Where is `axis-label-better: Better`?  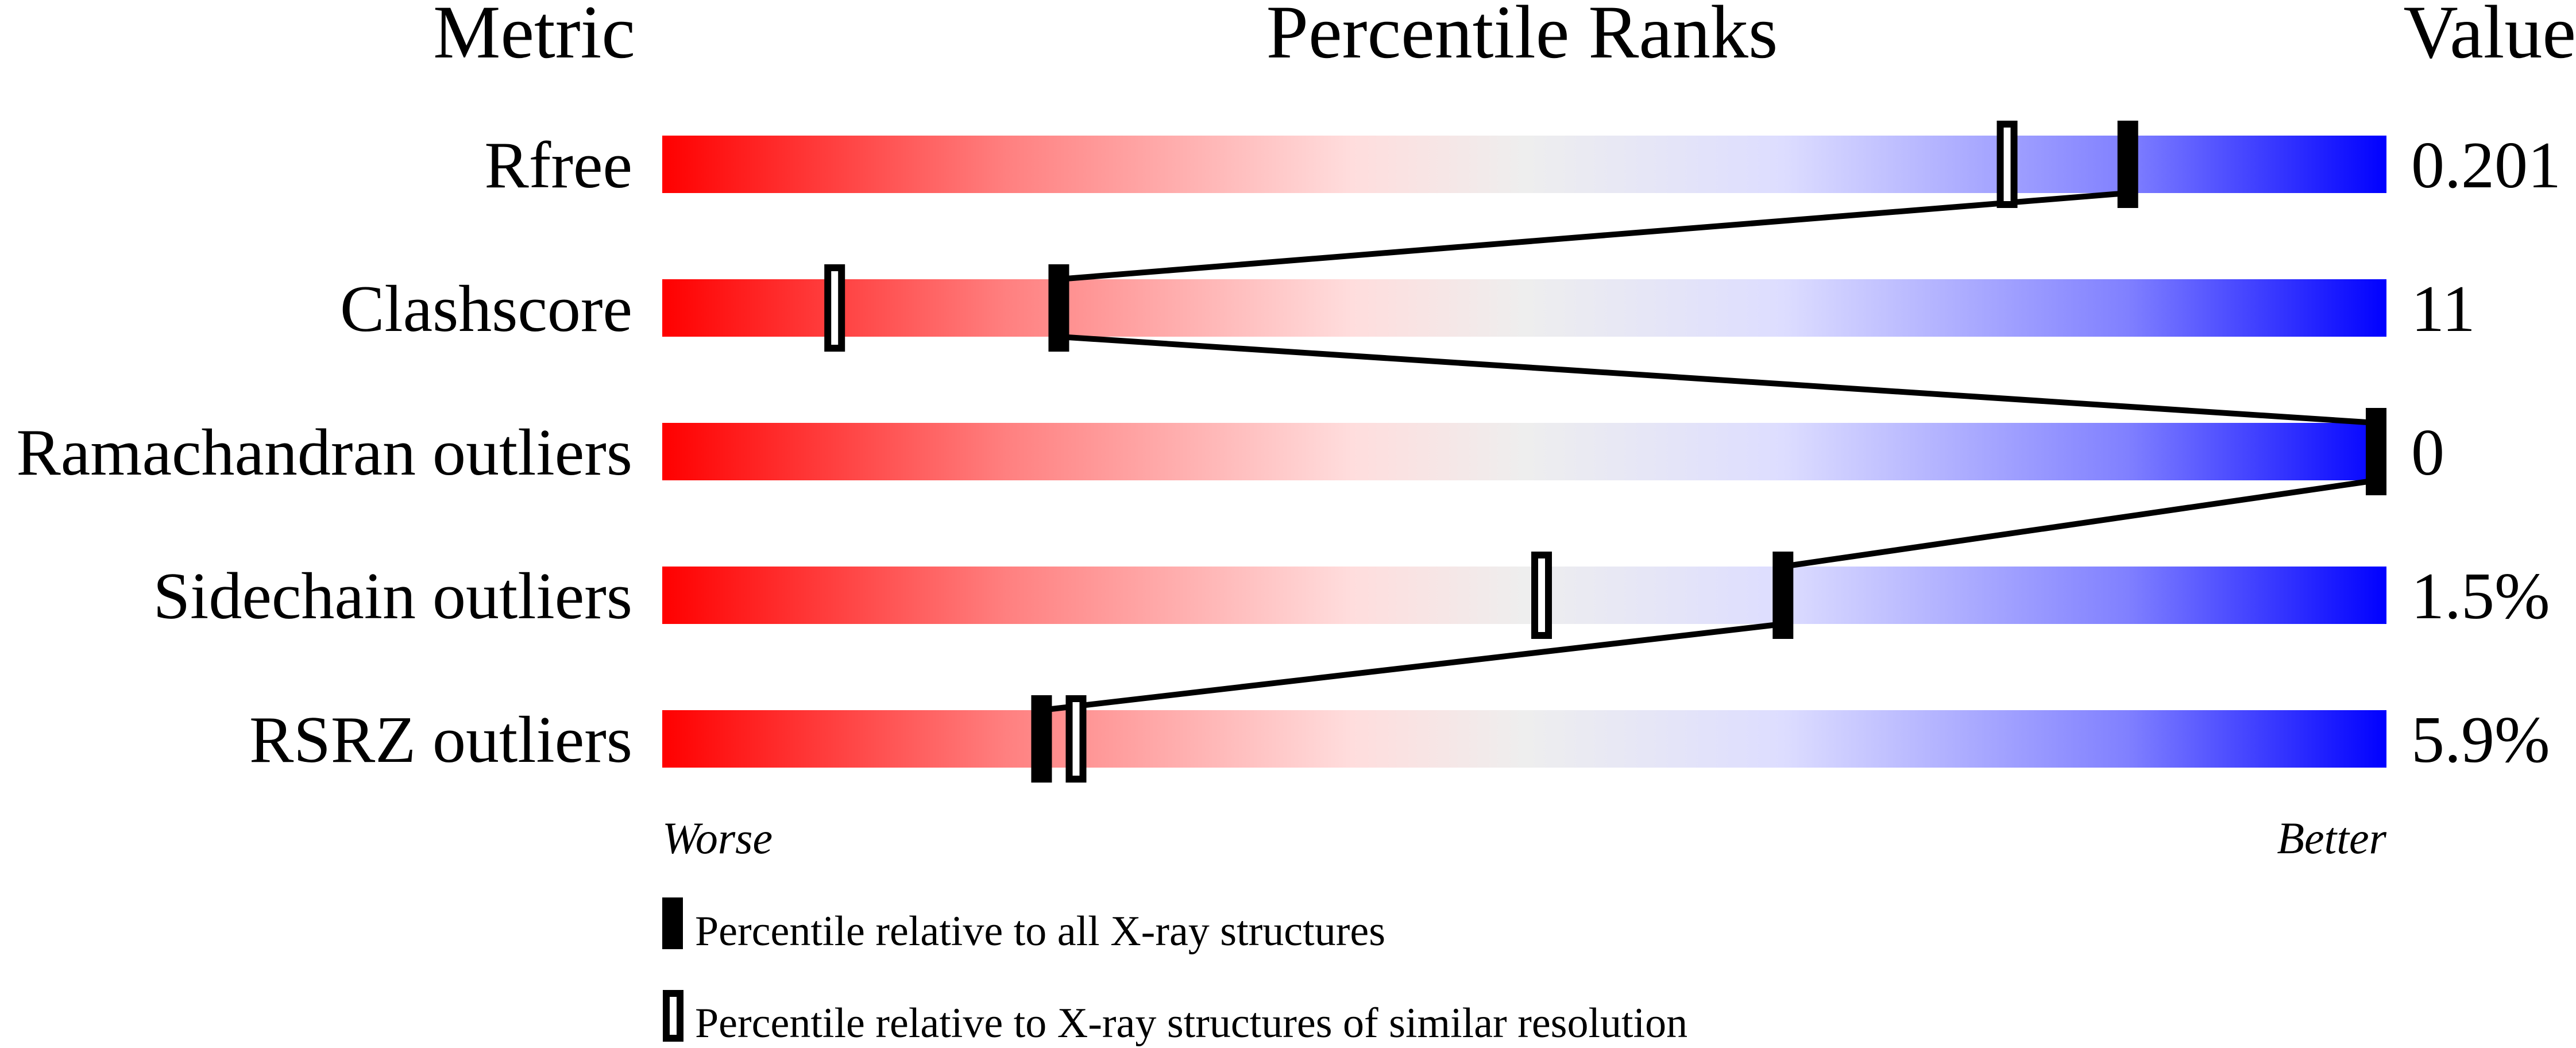
axis-label-better: Better is located at coordinates (2331, 838).